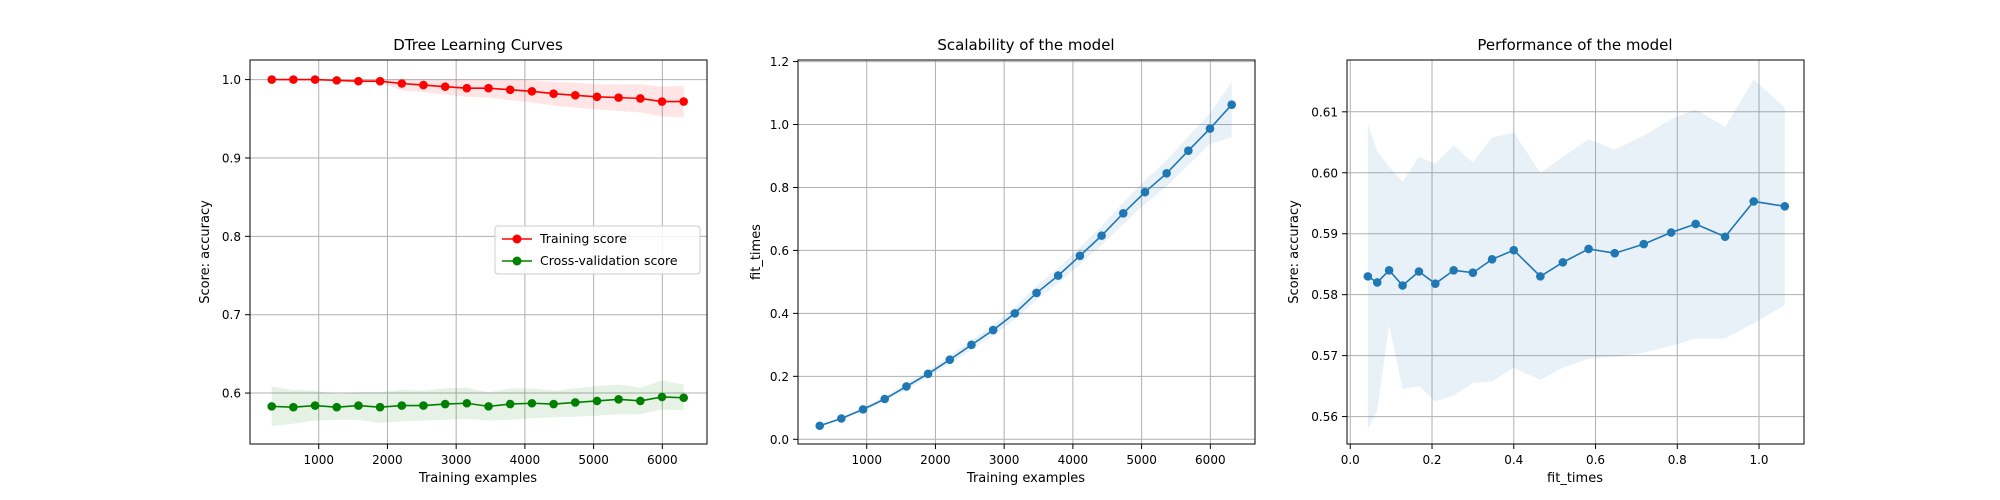  I want to click on x-tick-label: 0.8, so click(1677, 460).